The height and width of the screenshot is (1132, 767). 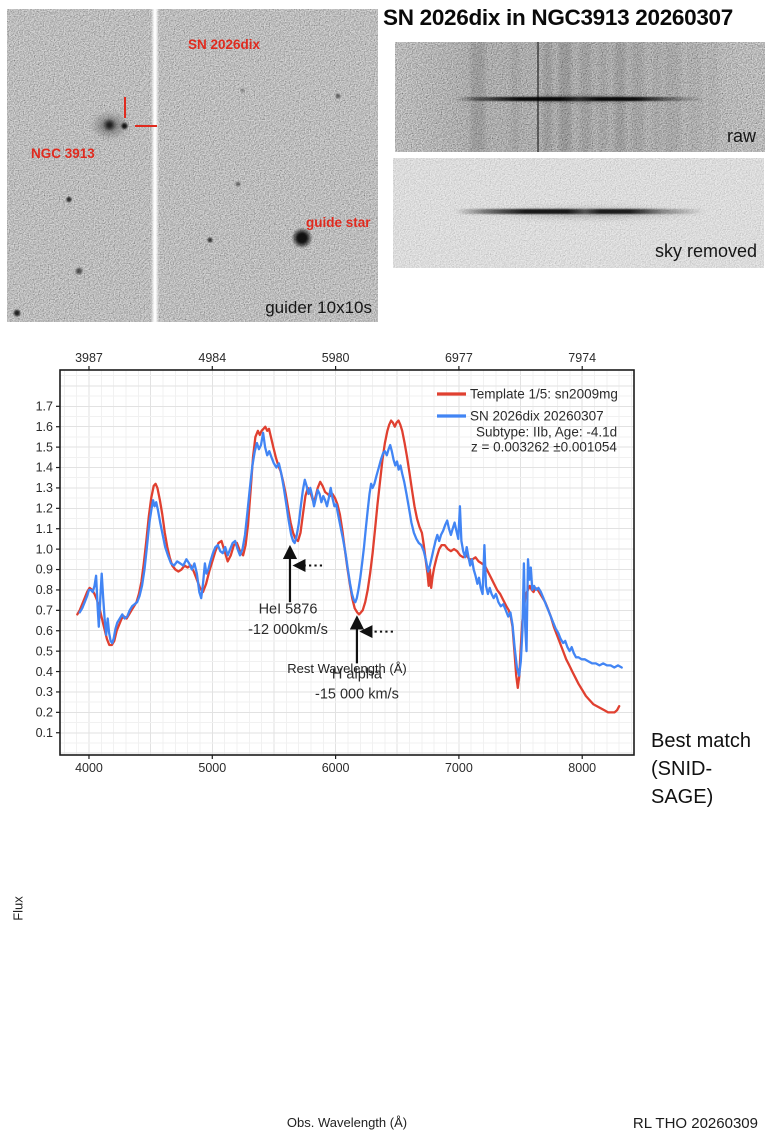 What do you see at coordinates (44, 631) in the screenshot?
I see `svg-text: 0.6` at bounding box center [44, 631].